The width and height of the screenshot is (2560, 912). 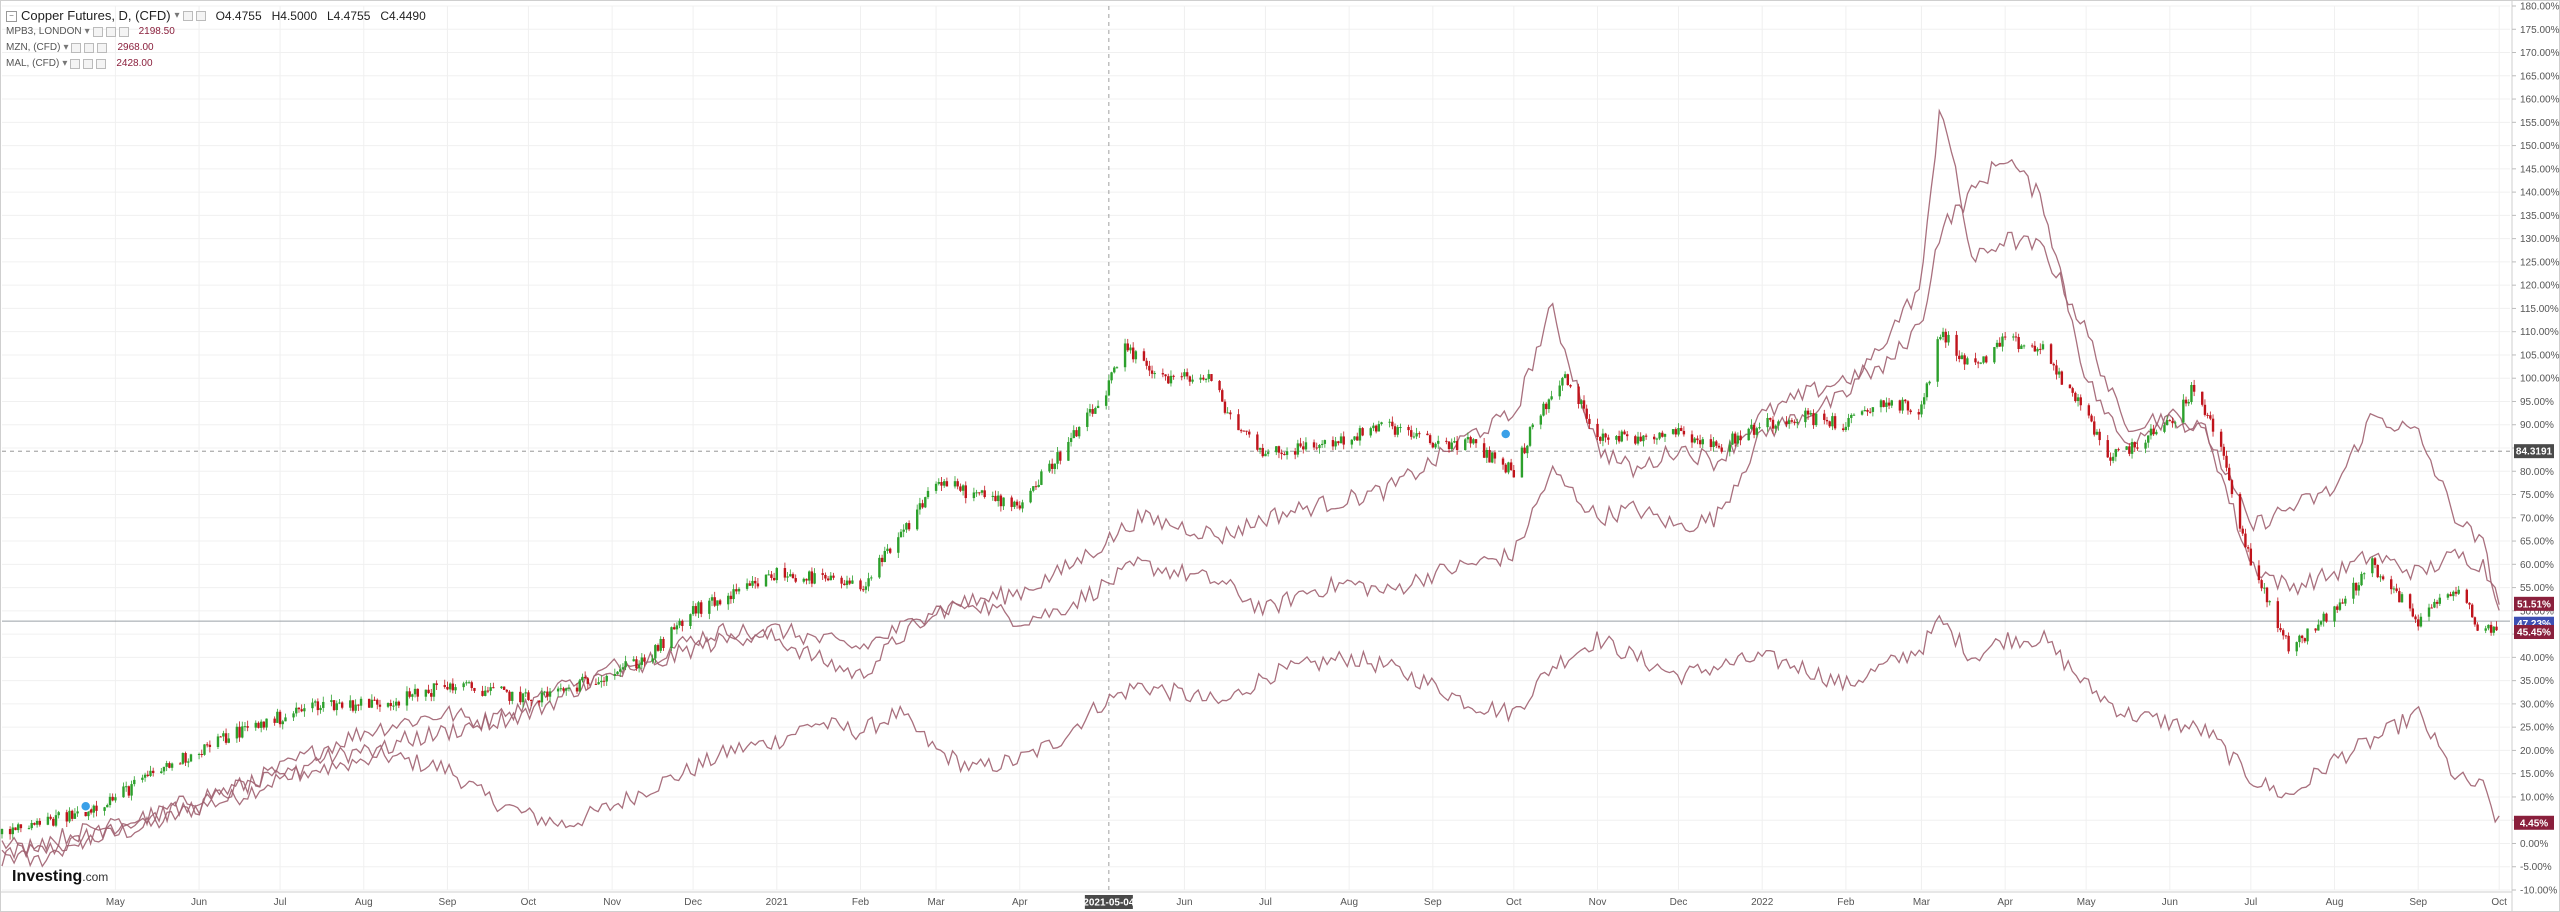 What do you see at coordinates (11, 16) in the screenshot?
I see `collapse-icon: −` at bounding box center [11, 16].